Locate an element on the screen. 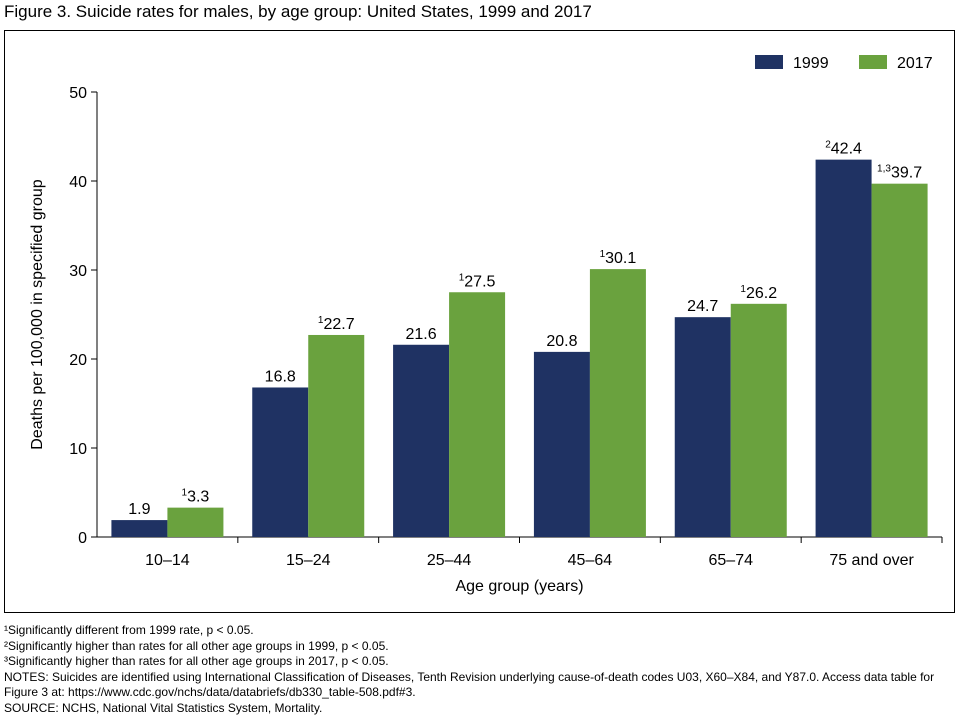 This screenshot has width=960, height=720. data-label: 21.6 is located at coordinates (421, 334).